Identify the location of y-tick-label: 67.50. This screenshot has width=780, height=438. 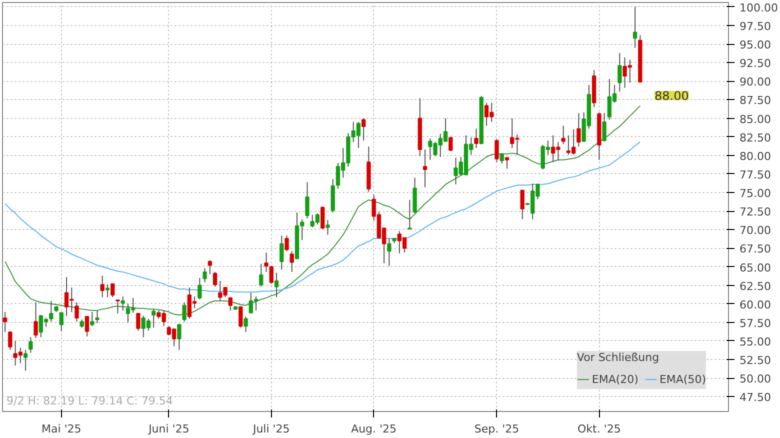
(755, 249).